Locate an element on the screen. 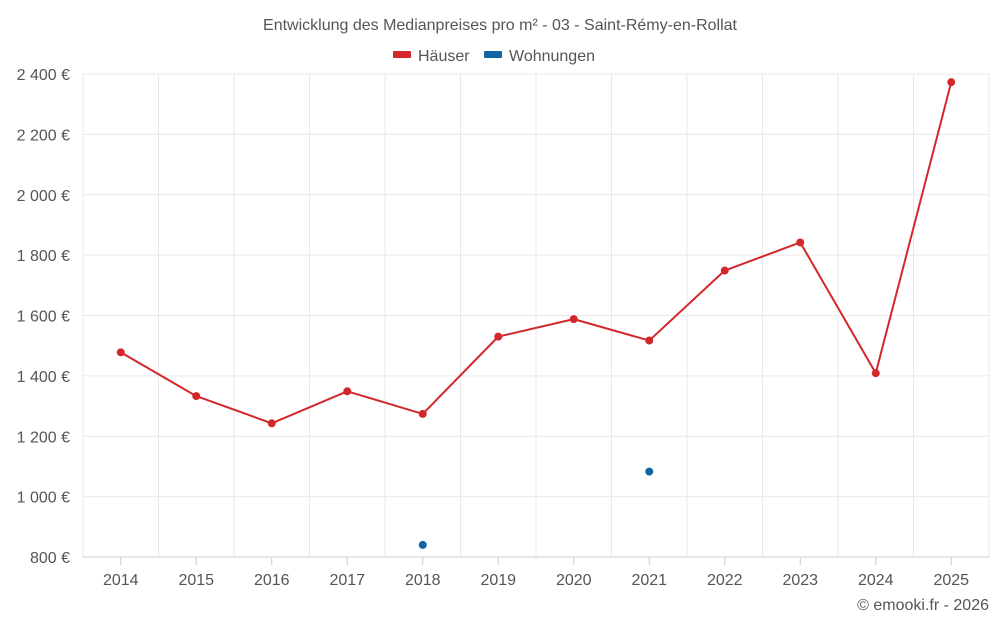 This screenshot has width=1000, height=625. legend-item-apartments: Wohnungen is located at coordinates (539, 56).